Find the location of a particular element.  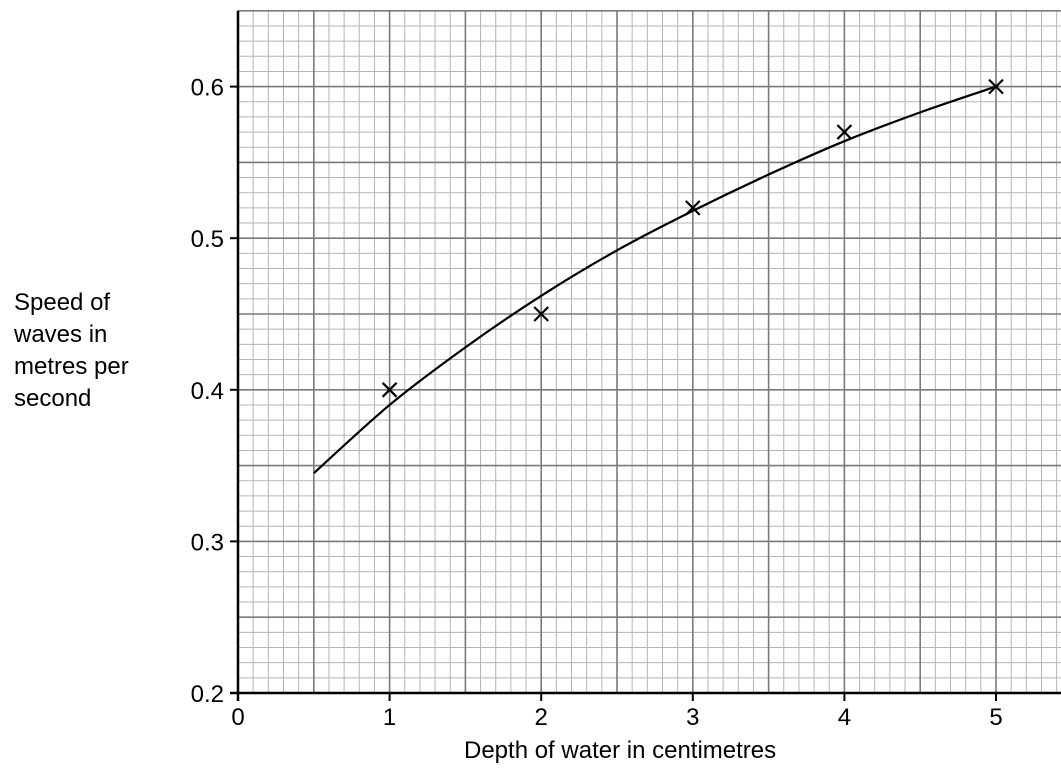

y-tick-label: 0.4 is located at coordinates (207, 391).